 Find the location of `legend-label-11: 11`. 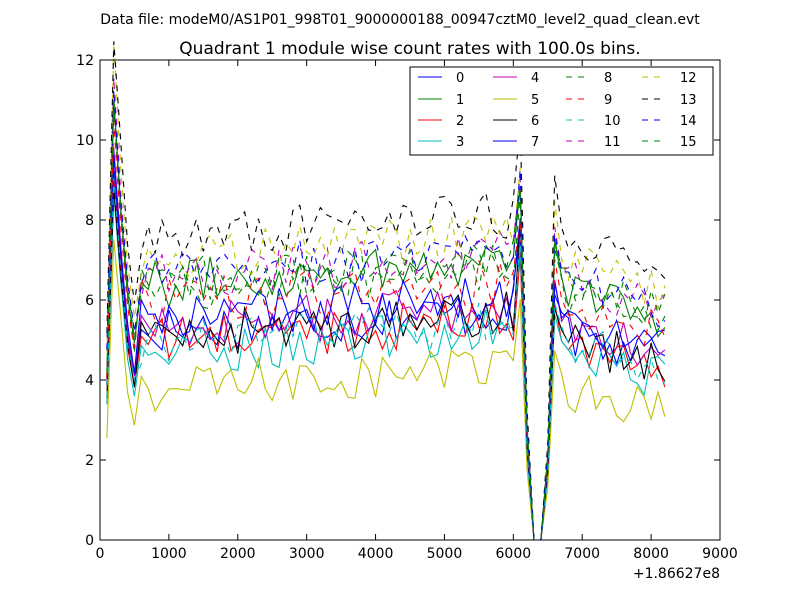

legend-label-11: 11 is located at coordinates (612, 142).